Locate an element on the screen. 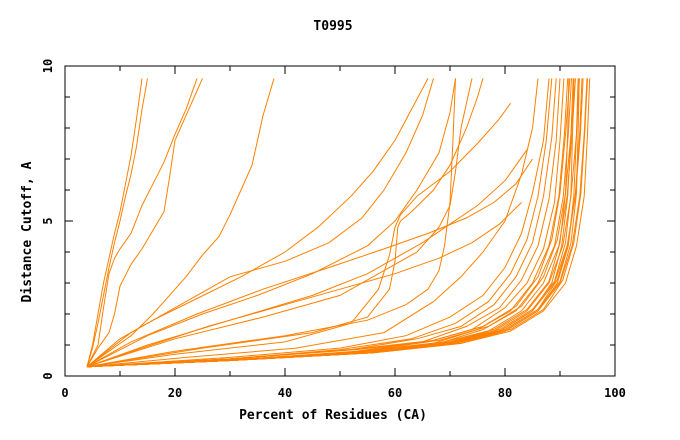 The height and width of the screenshot is (440, 680). y-axis-label: Distance Cutoff, A is located at coordinates (27, 231).